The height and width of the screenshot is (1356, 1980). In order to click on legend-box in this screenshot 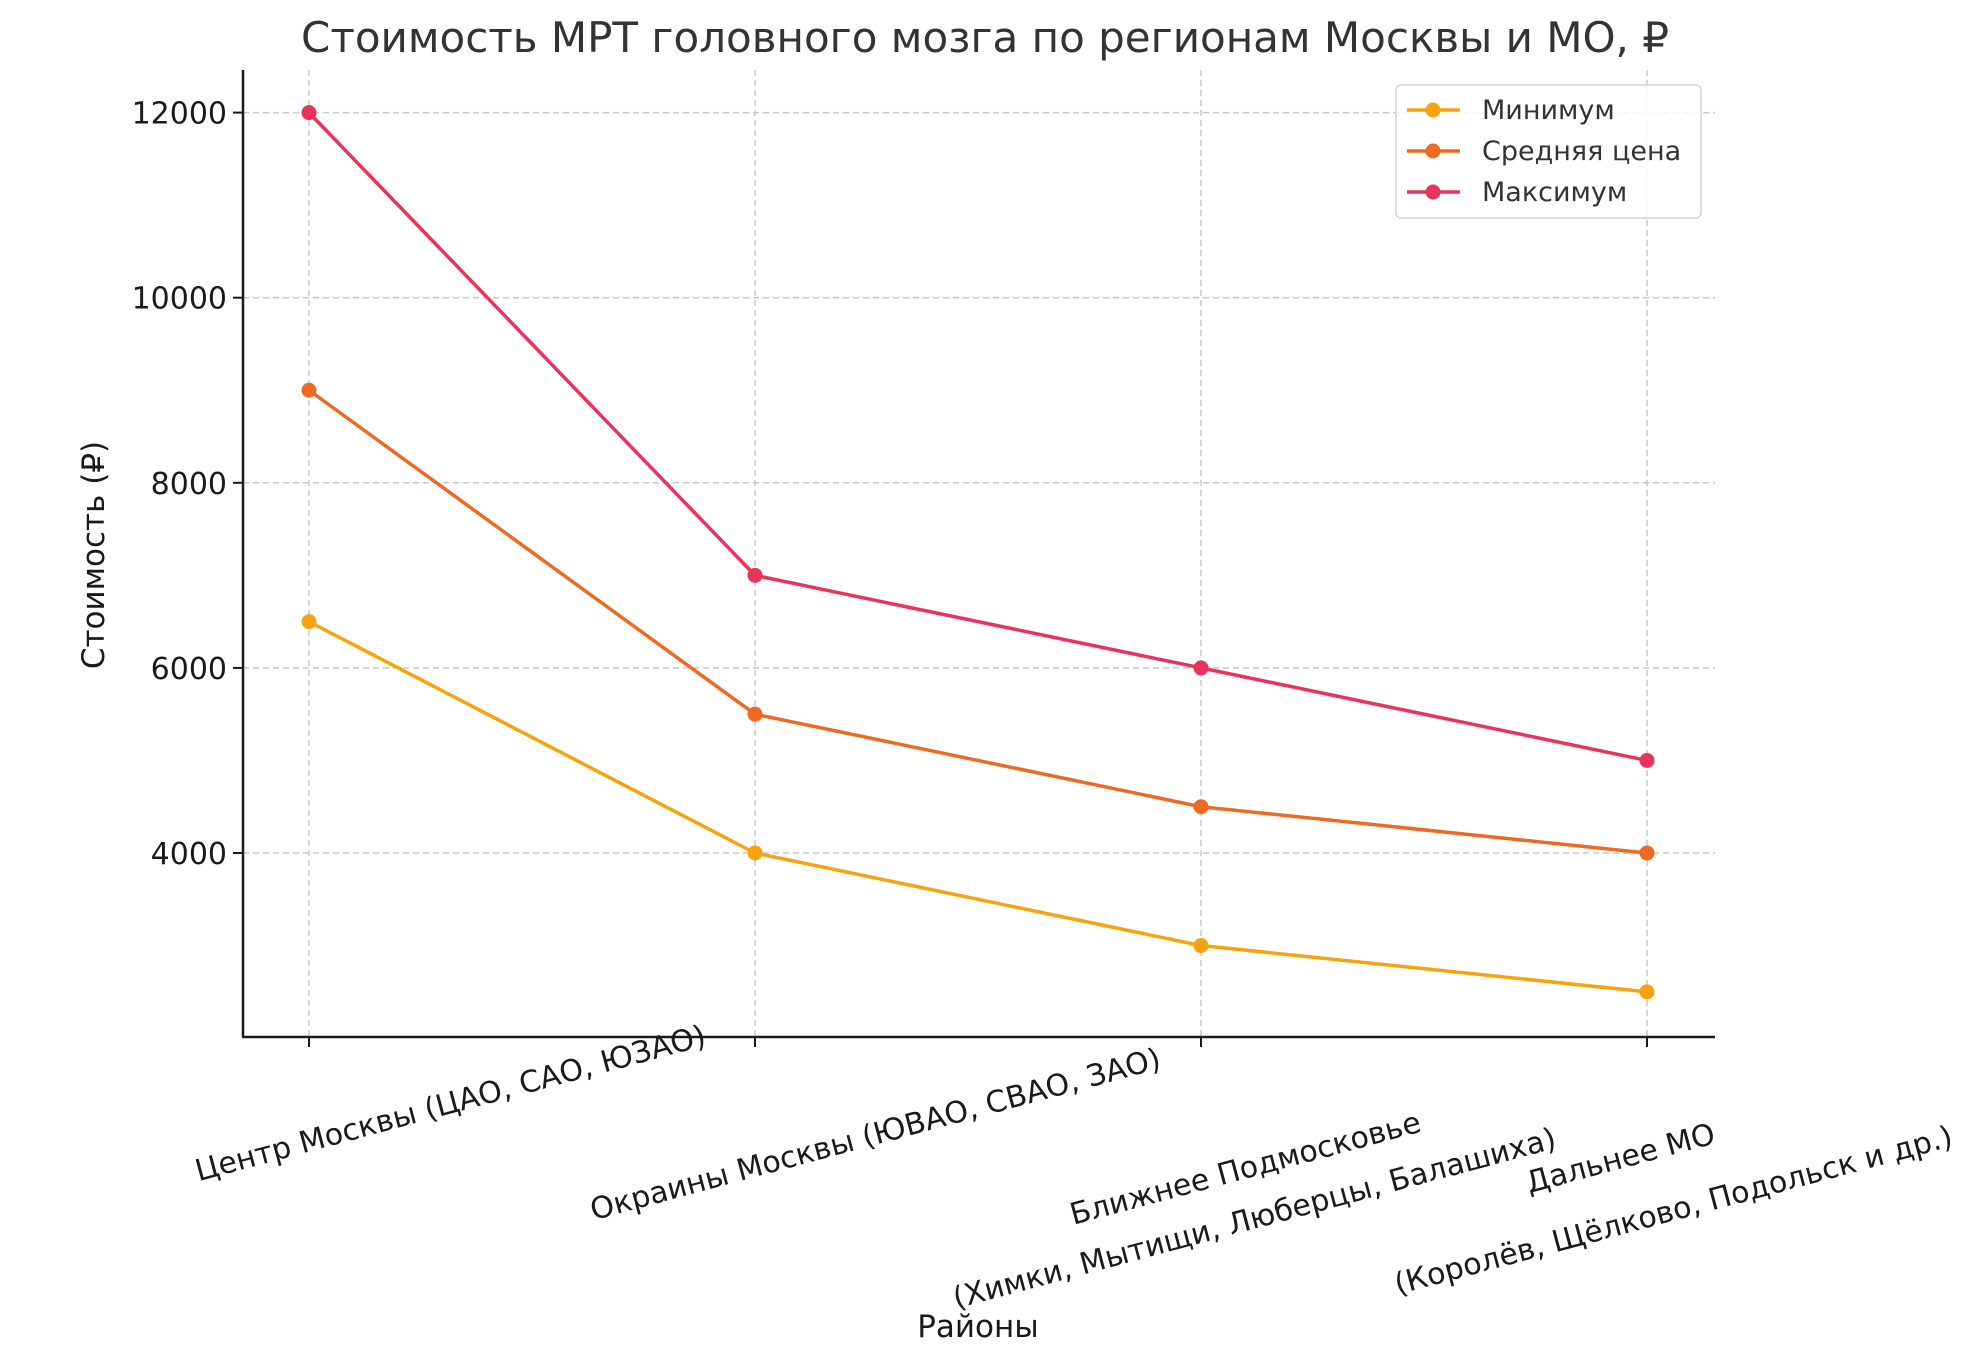, I will do `click(1548, 151)`.